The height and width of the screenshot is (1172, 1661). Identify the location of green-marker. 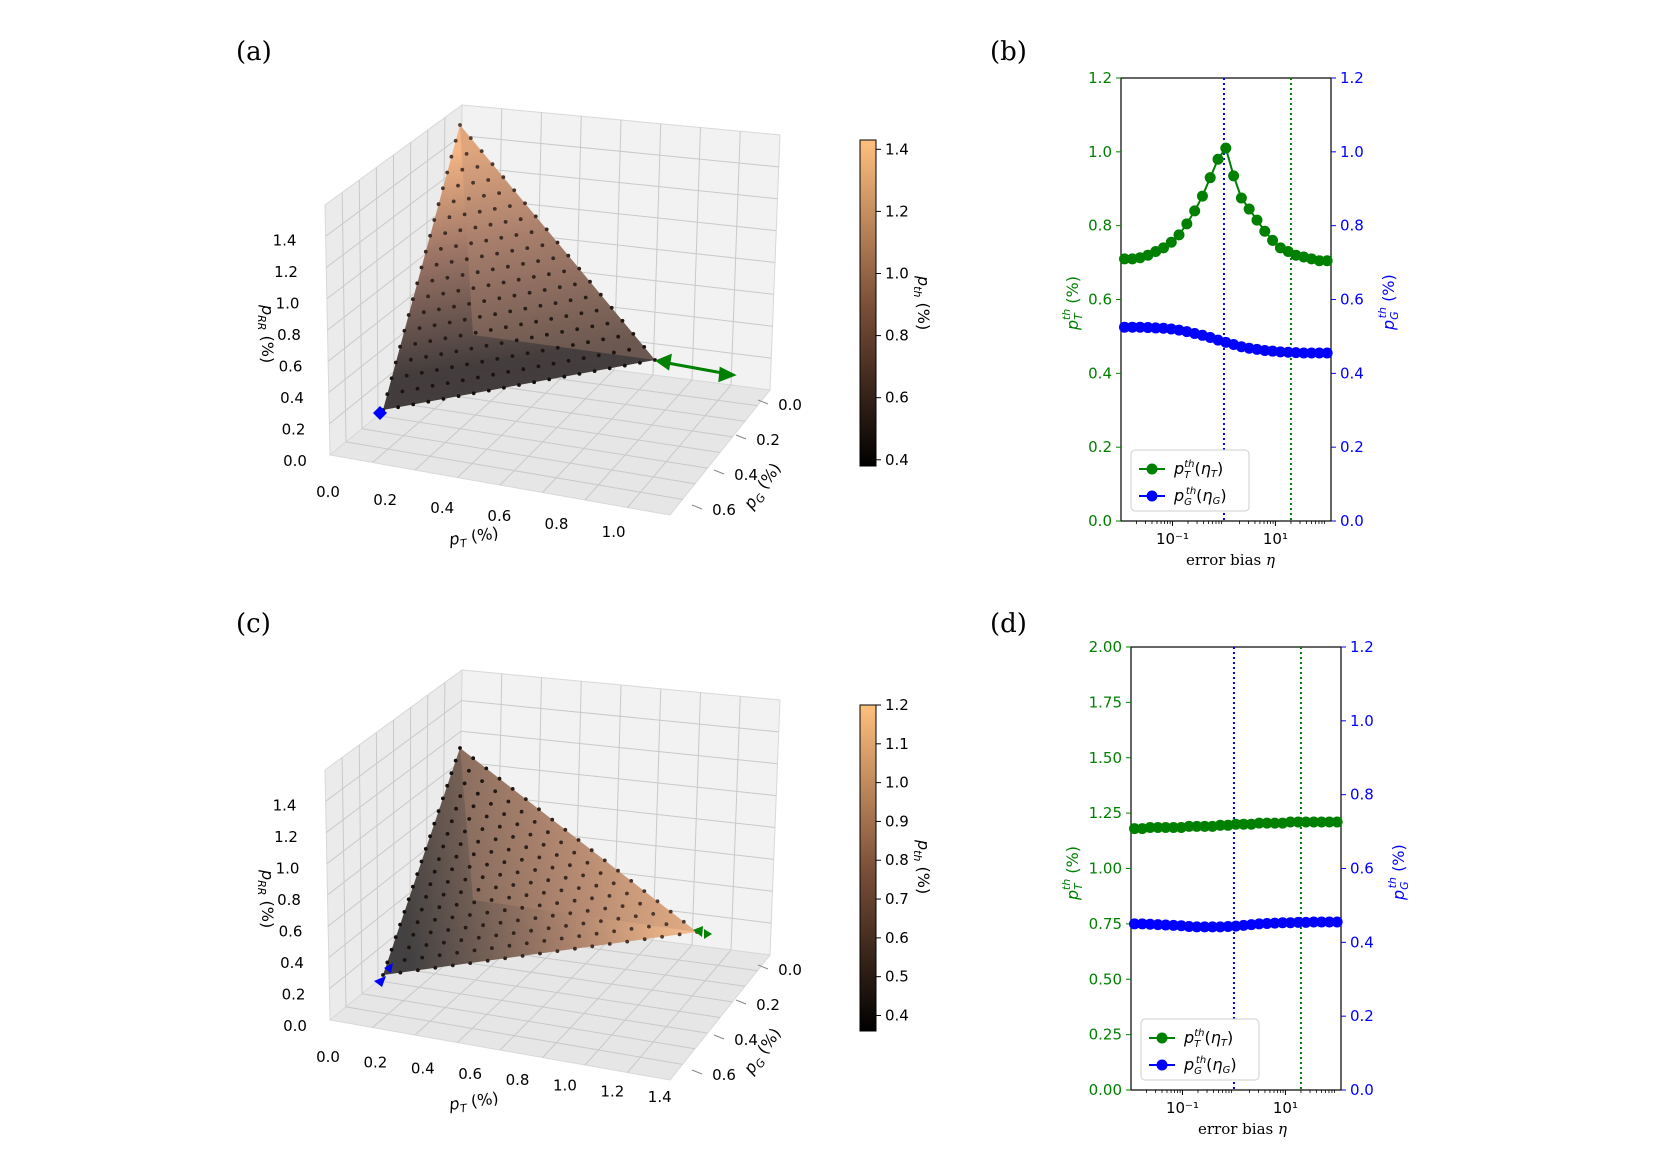
(702, 932).